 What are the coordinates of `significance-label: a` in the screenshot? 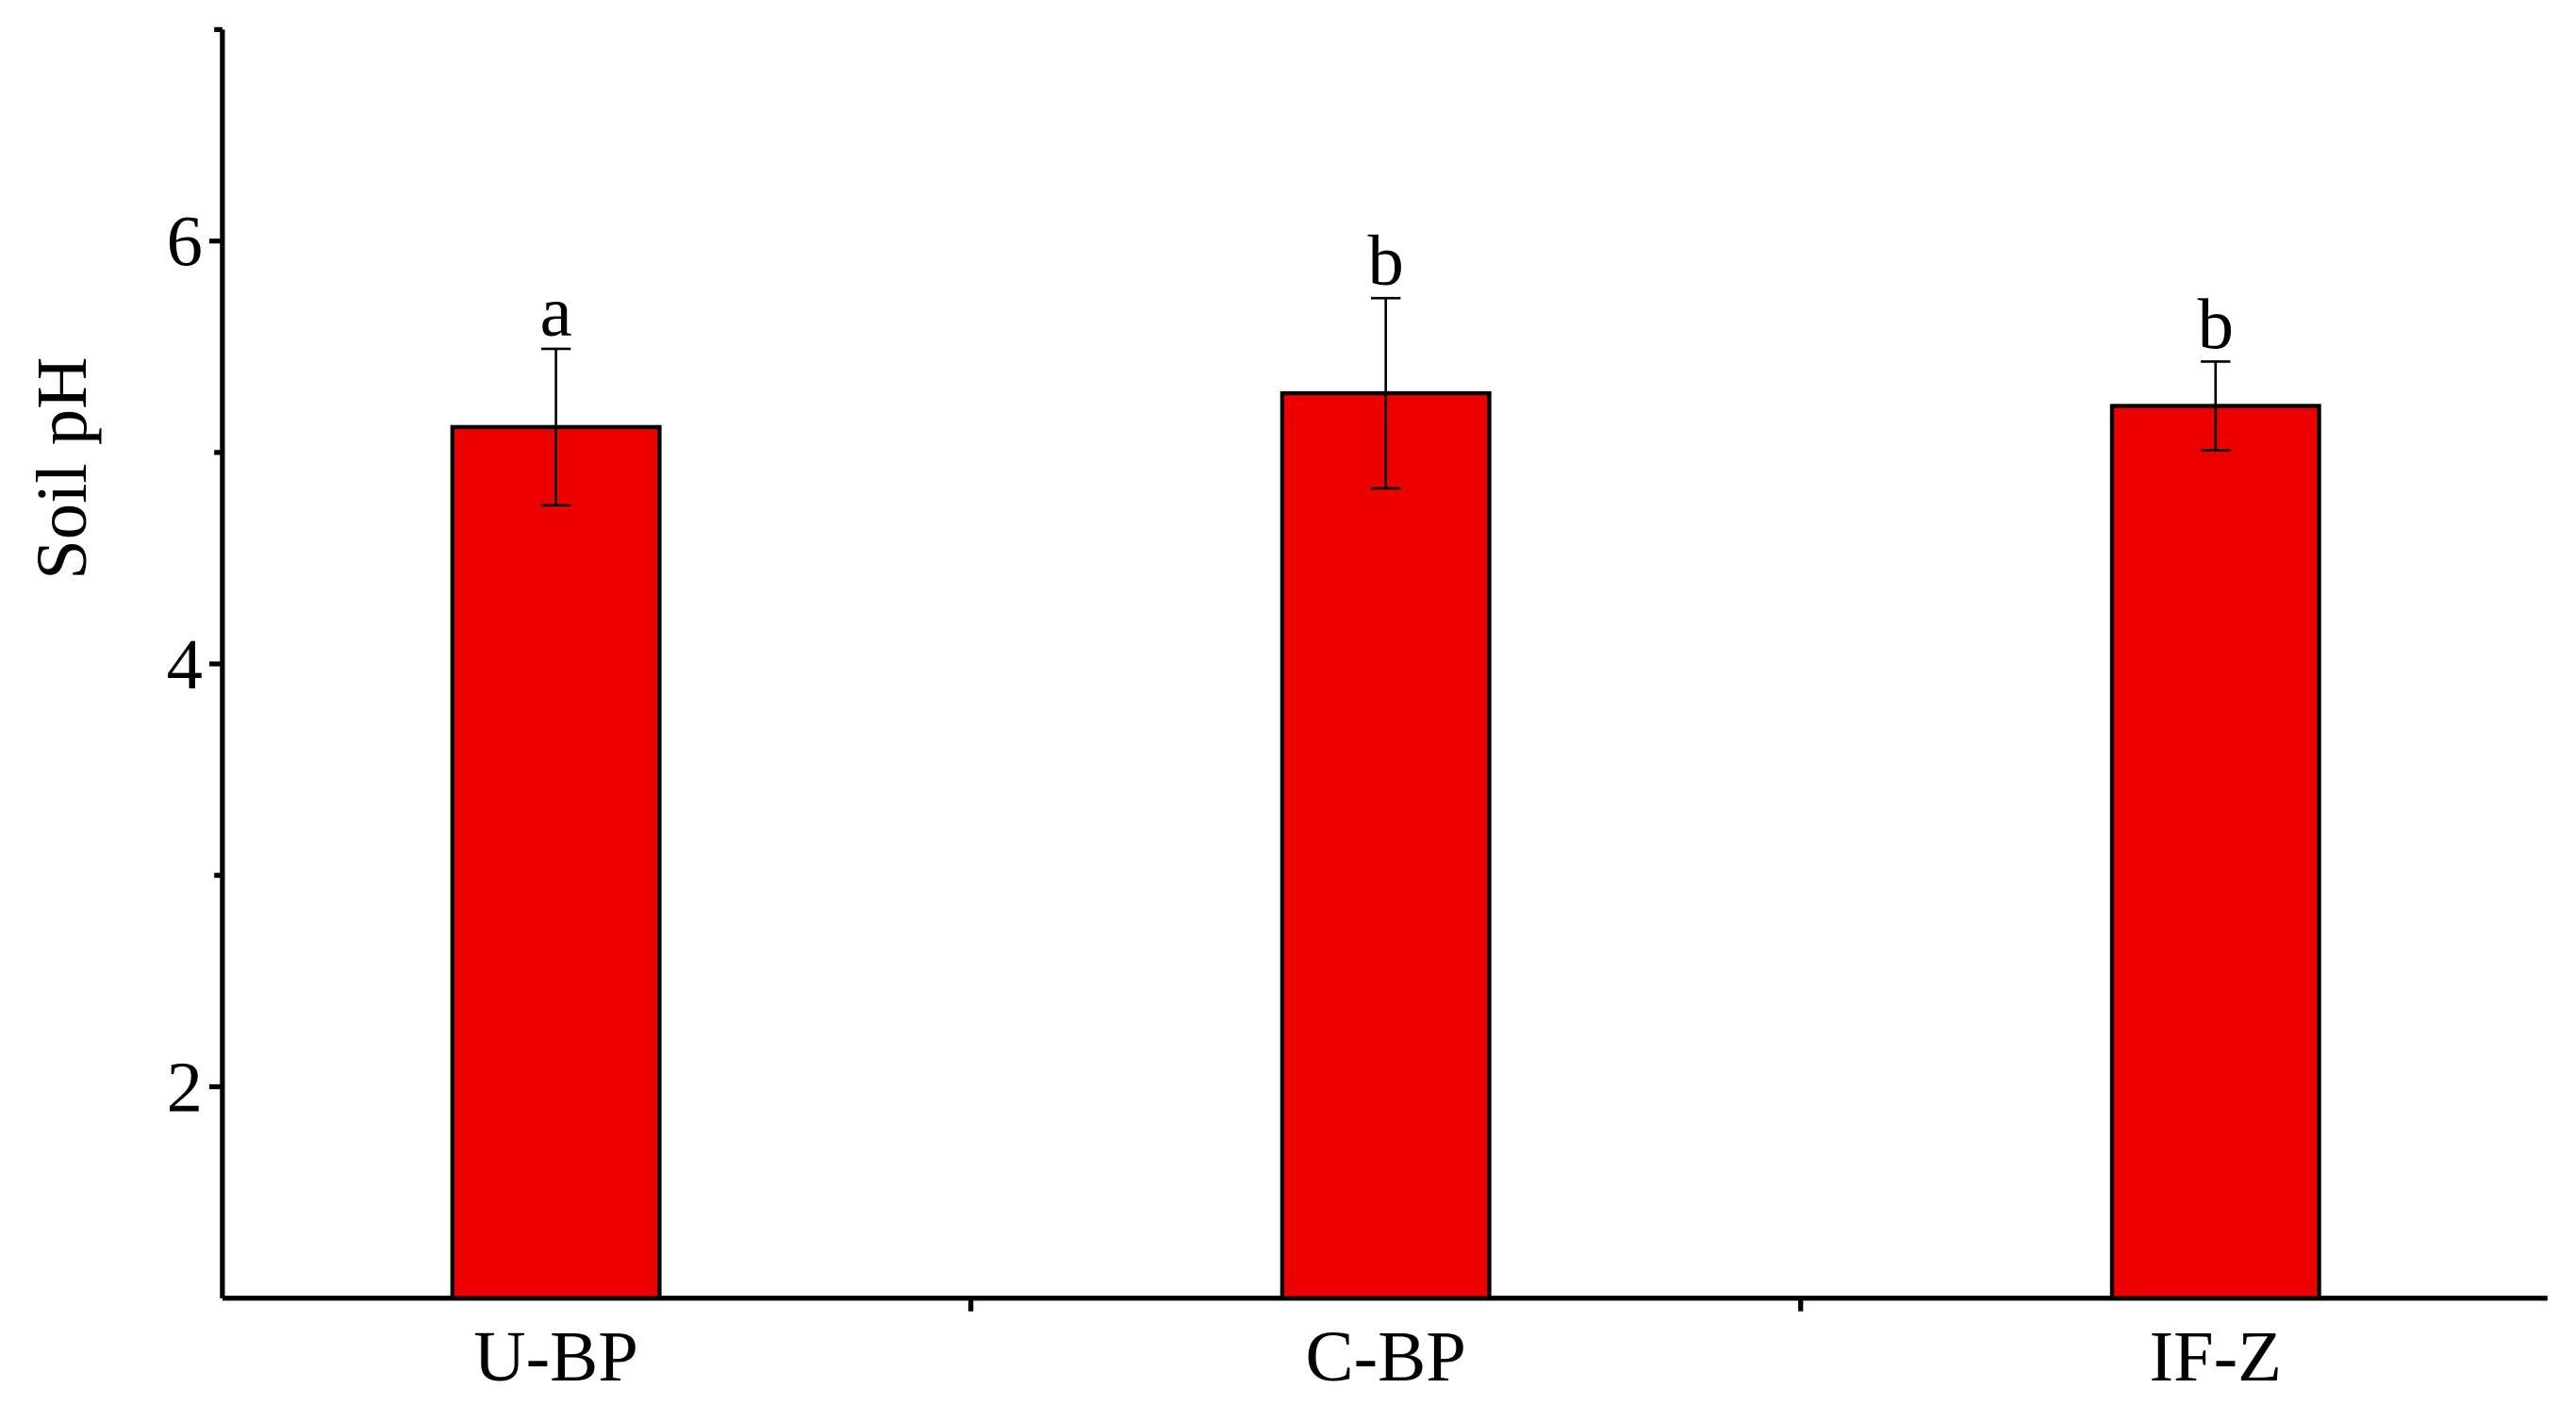 It's located at (556, 312).